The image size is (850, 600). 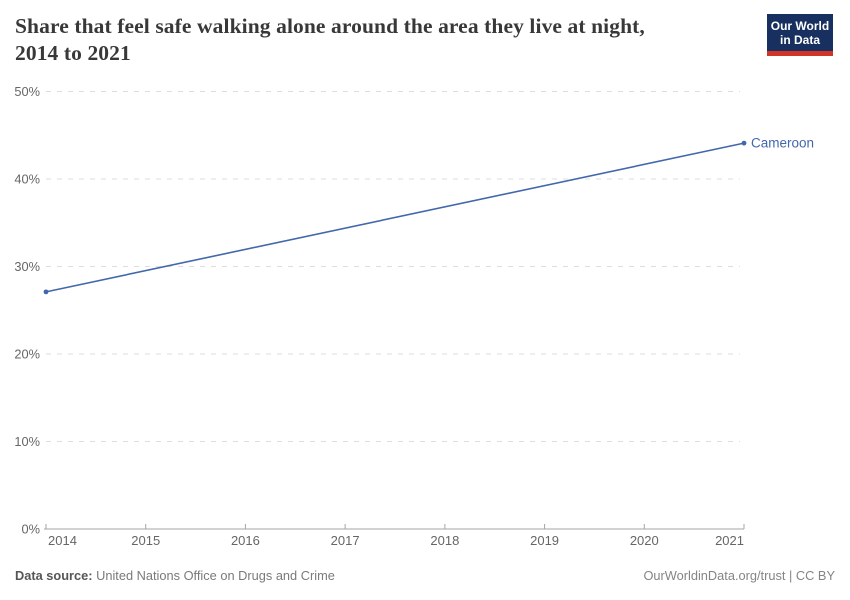 I want to click on x-axis-tick-label: 2017, so click(x=345, y=540).